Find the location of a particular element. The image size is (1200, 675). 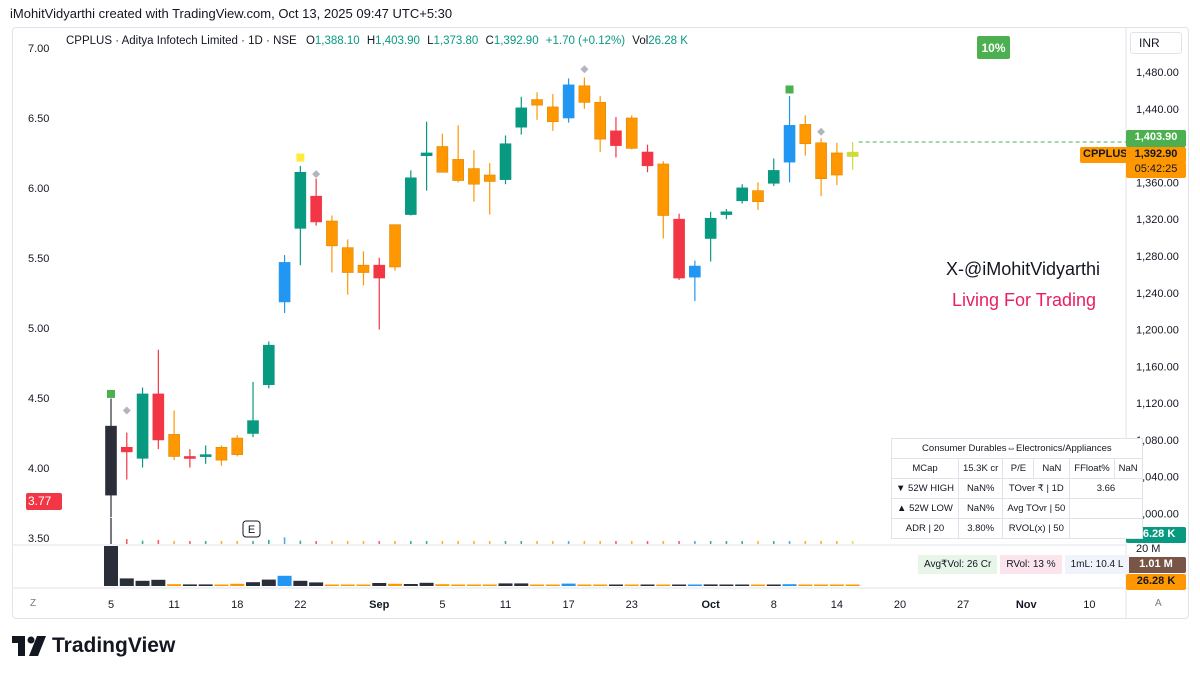

tradingview-logo: TradingView is located at coordinates (93, 646).